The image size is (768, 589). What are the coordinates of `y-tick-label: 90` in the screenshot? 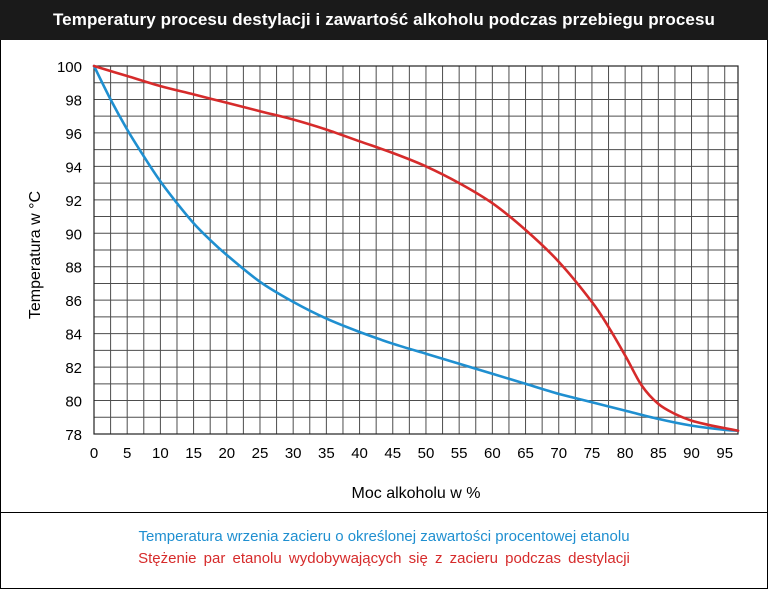 It's located at (73, 234).